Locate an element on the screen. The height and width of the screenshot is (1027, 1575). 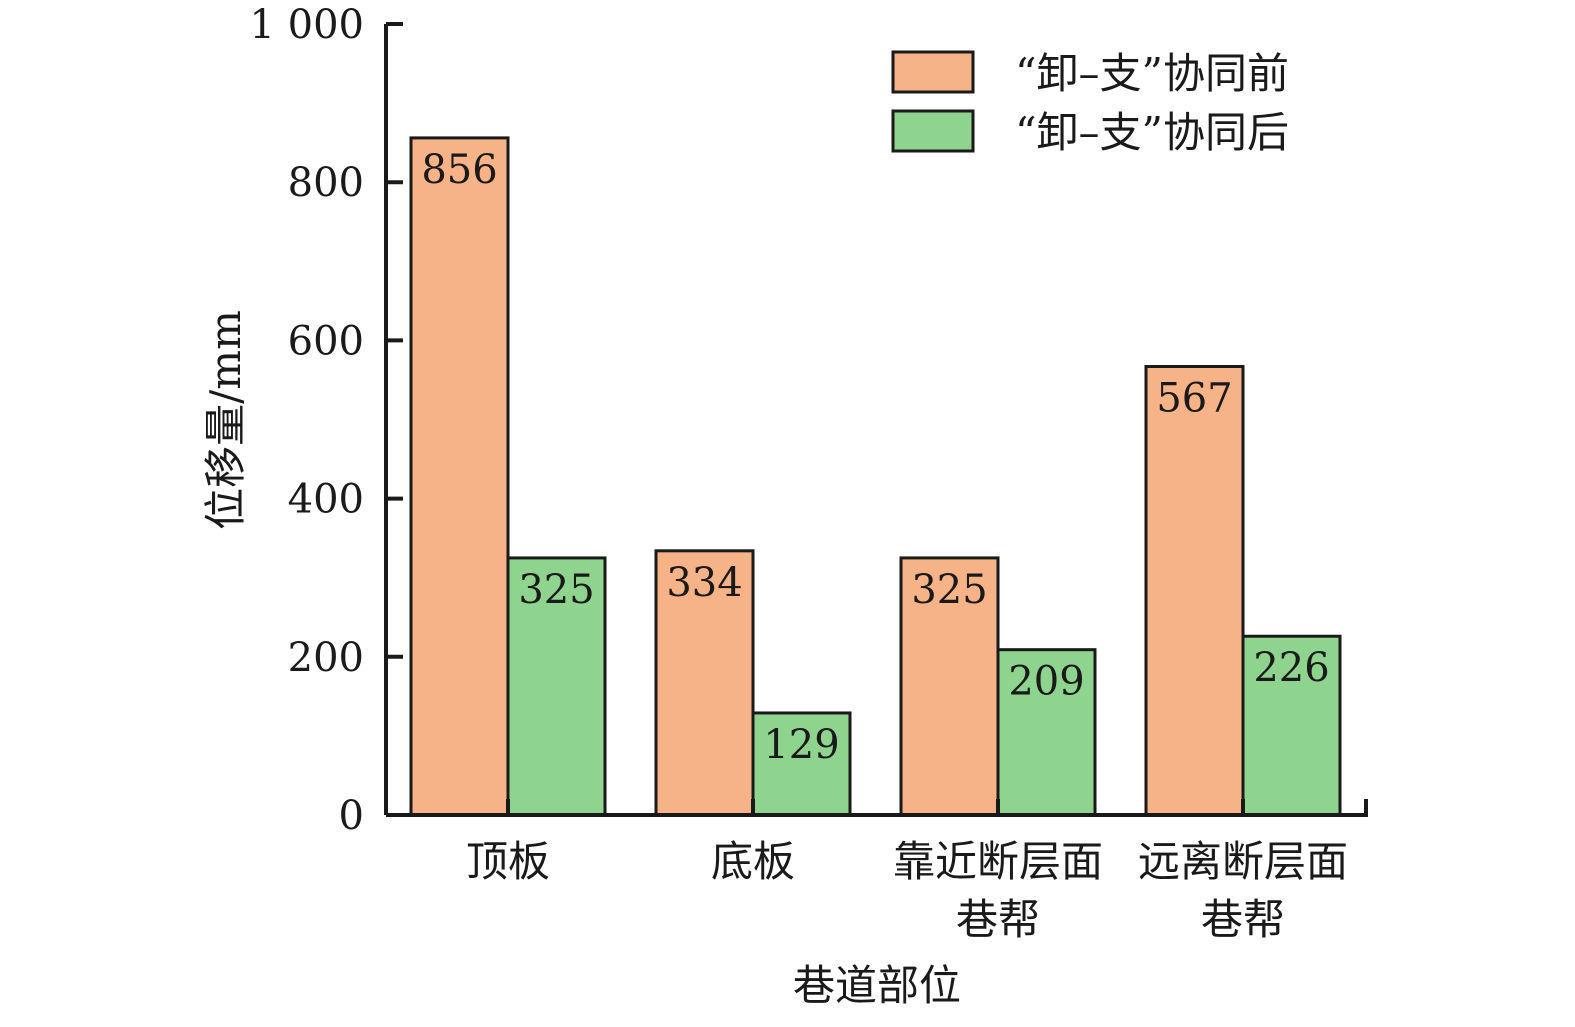
y-tick-label-5: 1 000 is located at coordinates (306, 25).